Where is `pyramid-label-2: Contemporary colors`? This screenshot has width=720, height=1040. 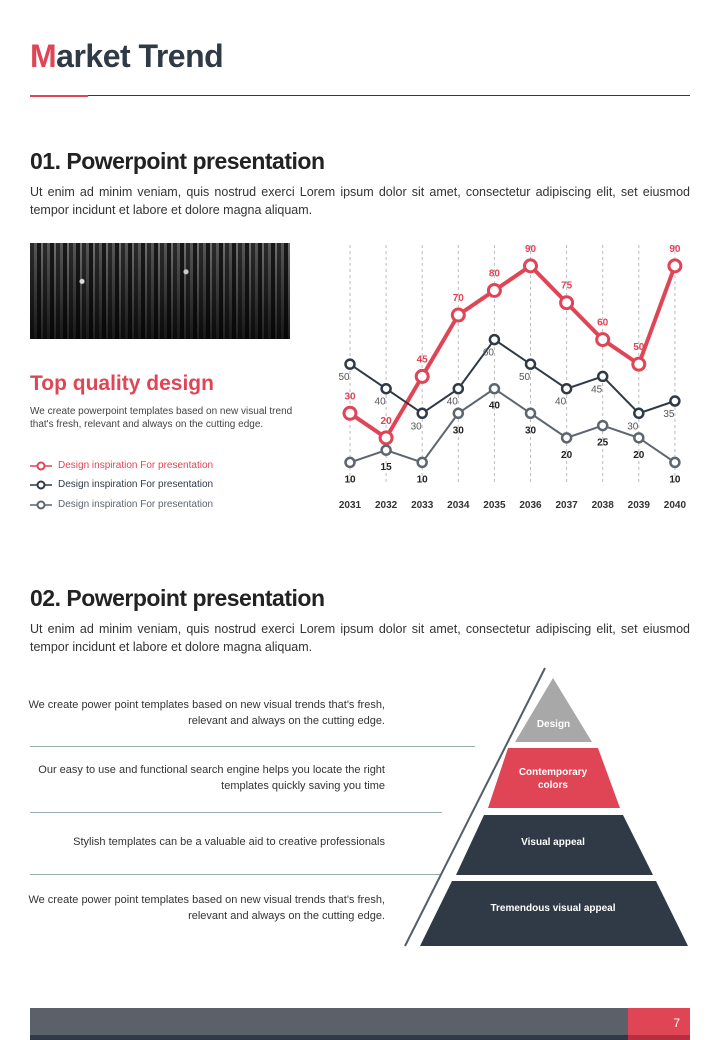
pyramid-label-2: Contemporary colors is located at coordinates (553, 779).